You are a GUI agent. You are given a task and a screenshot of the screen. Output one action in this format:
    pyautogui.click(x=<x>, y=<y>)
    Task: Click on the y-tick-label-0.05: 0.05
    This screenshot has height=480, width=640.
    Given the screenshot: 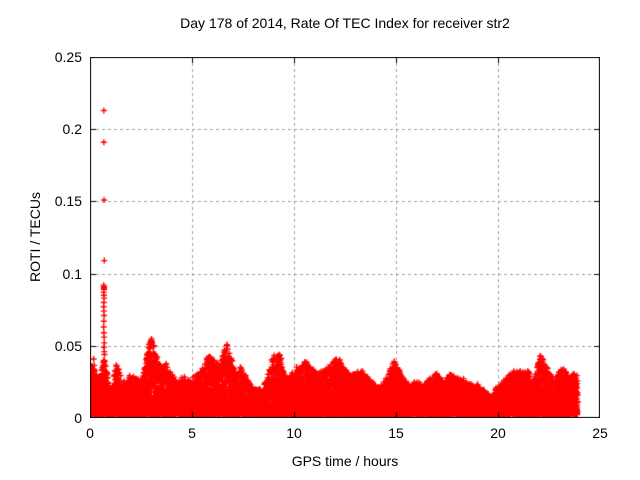 What is the action you would take?
    pyautogui.click(x=68, y=345)
    